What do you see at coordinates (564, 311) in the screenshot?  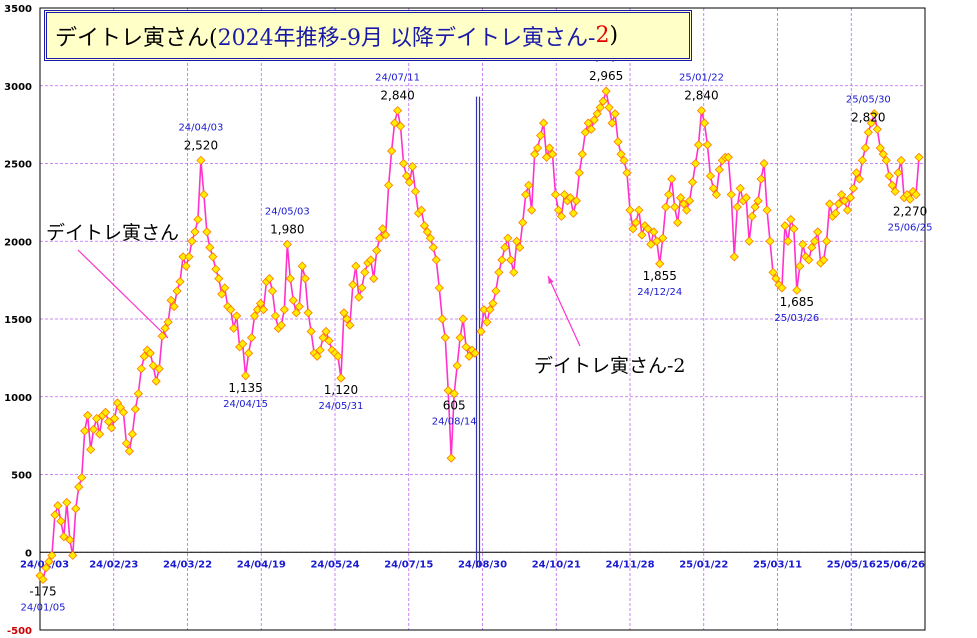 I see `series2-arrow` at bounding box center [564, 311].